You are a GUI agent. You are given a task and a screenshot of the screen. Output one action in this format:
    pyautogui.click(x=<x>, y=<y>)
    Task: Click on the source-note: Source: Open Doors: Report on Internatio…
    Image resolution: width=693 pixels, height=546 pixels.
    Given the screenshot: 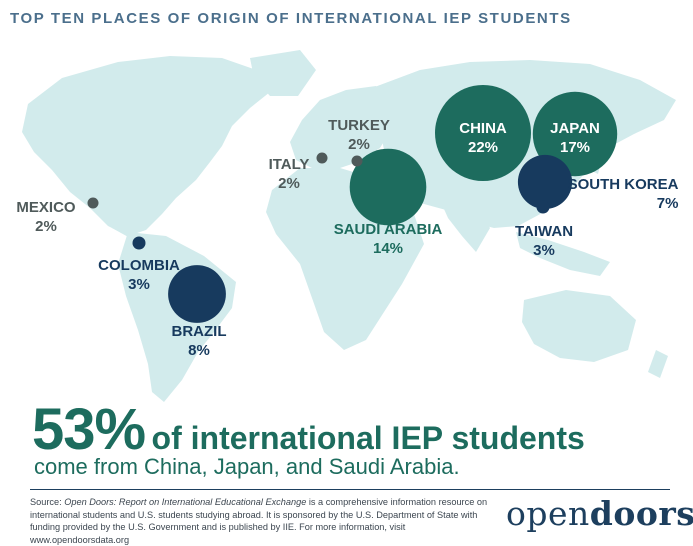 What is the action you would take?
    pyautogui.click(x=260, y=521)
    